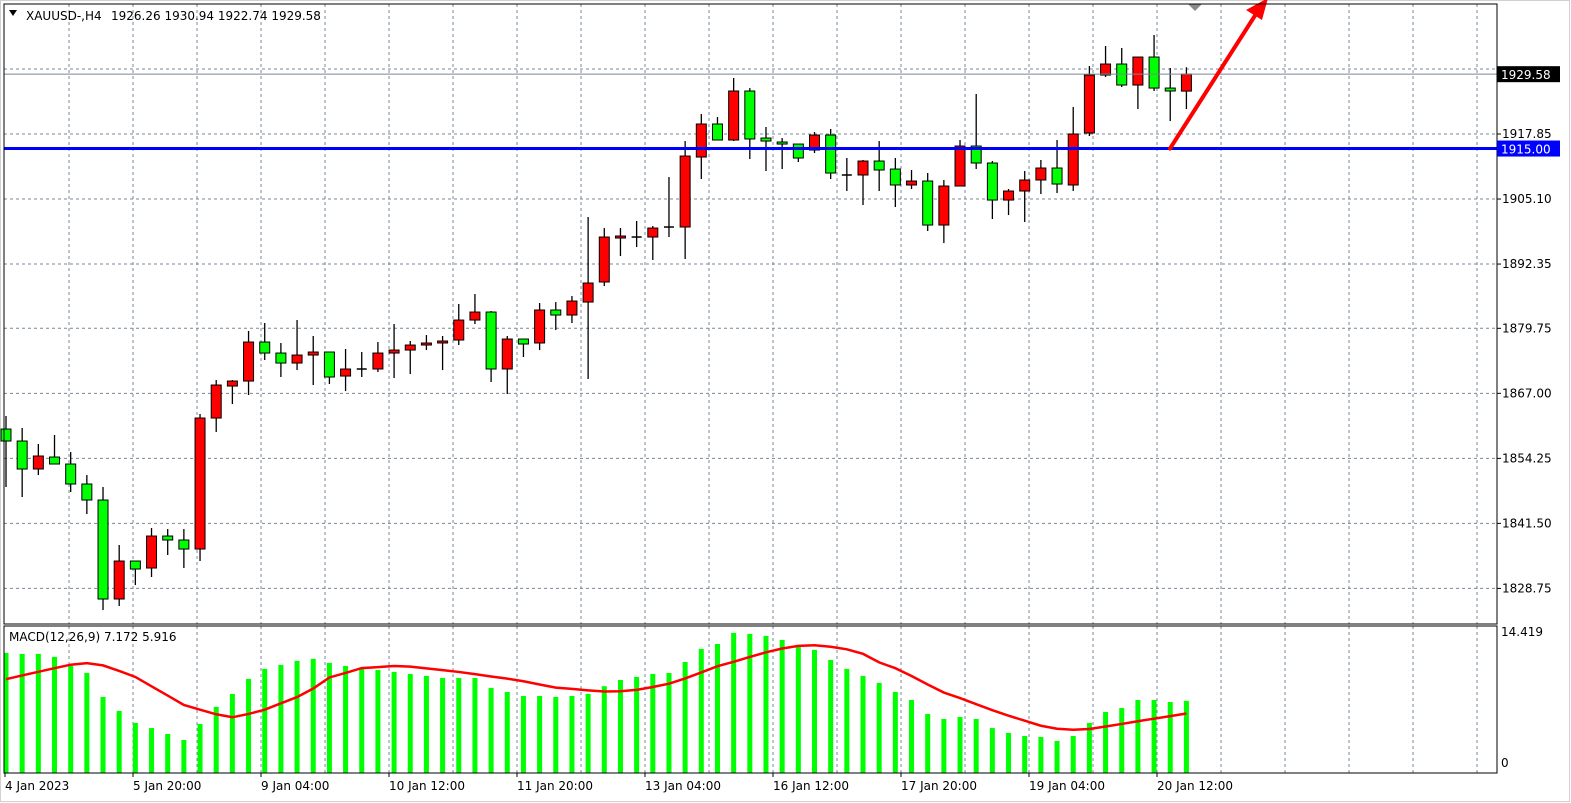 The width and height of the screenshot is (1571, 803). I want to click on triangle-down-icon, so click(13, 13).